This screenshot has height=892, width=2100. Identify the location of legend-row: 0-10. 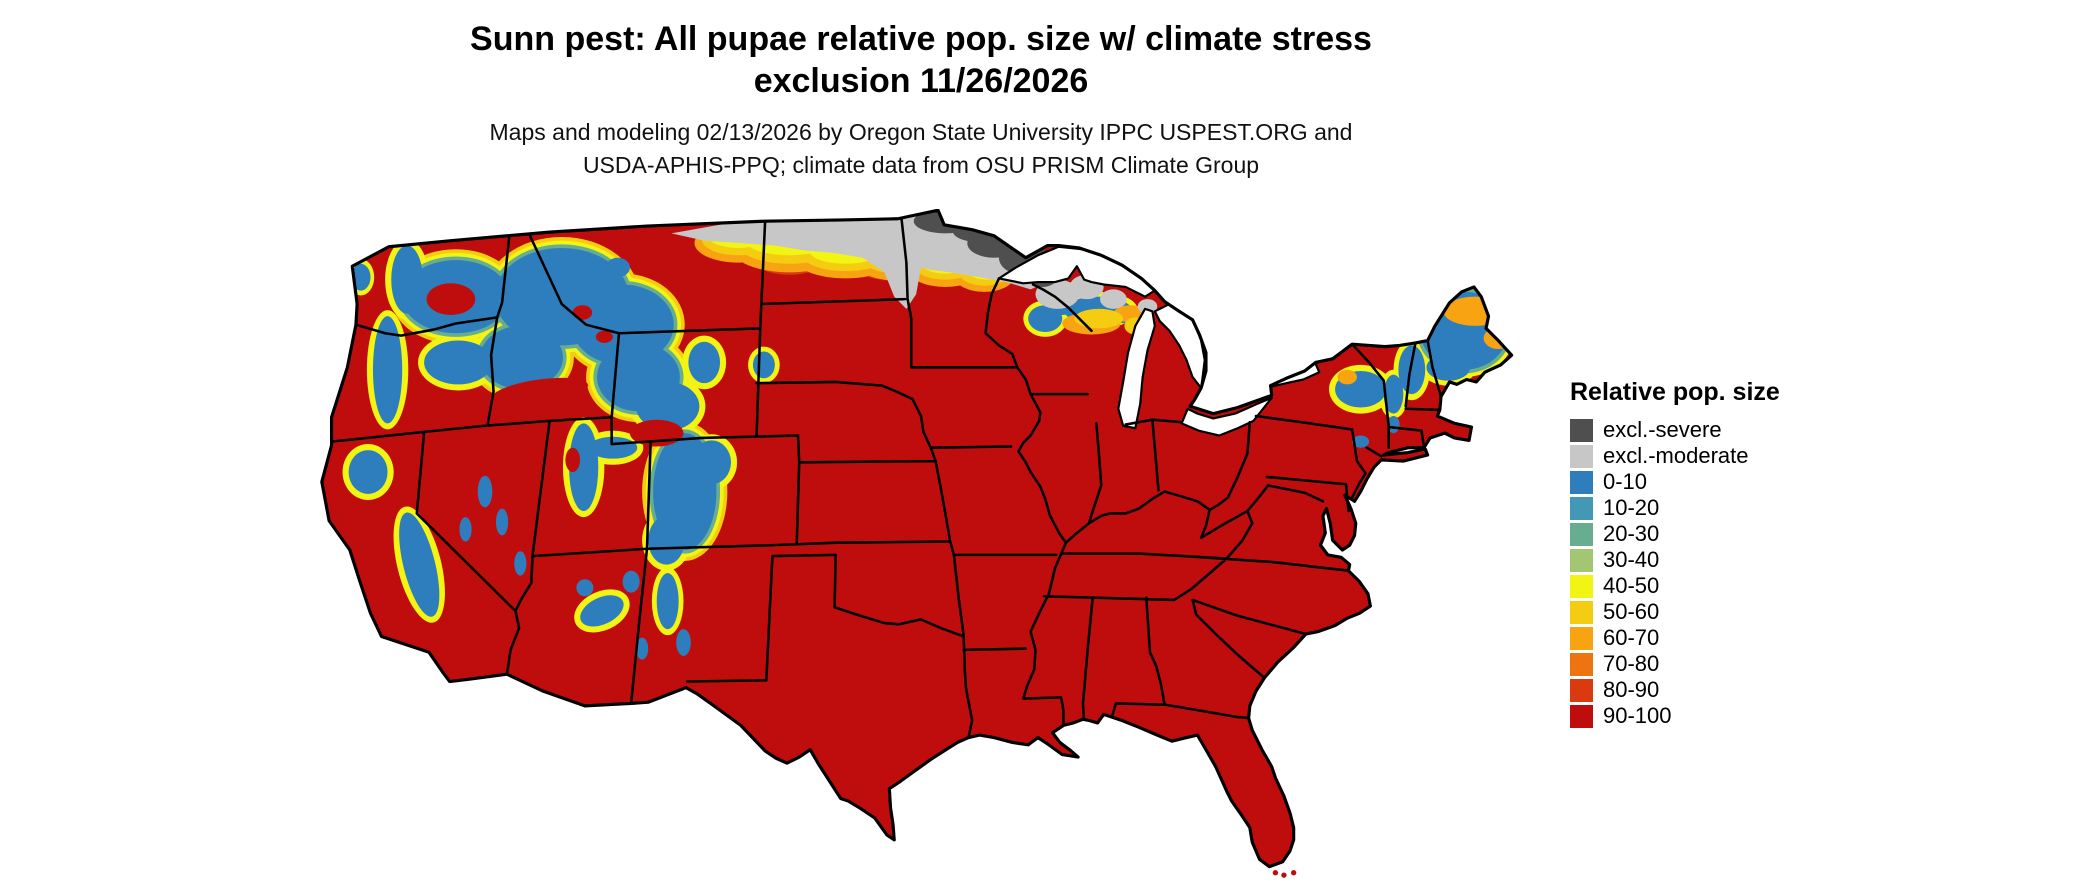
(1720, 482).